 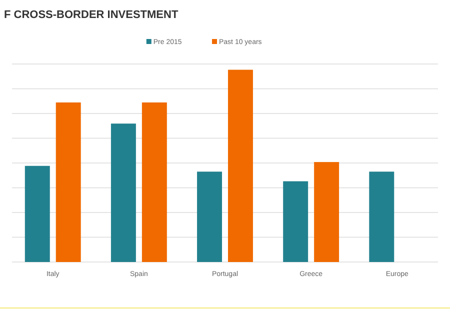 I want to click on chart-title: F CROSS-BORDER INVESTMENT, so click(x=91, y=15).